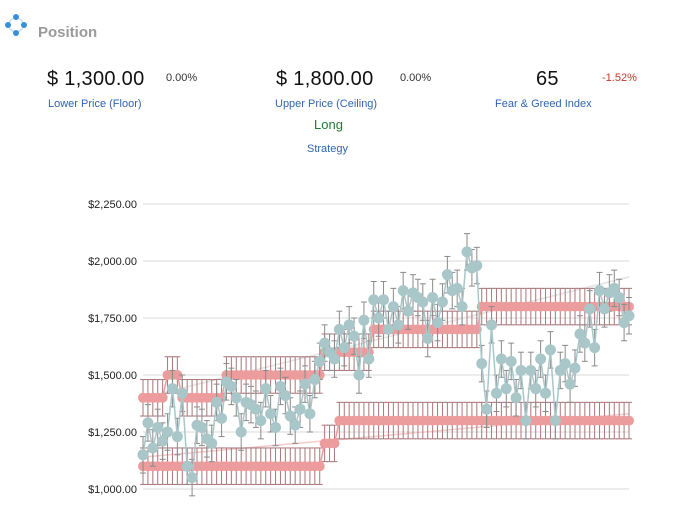 The image size is (673, 517). I want to click on strategy-value: Long, so click(328, 124).